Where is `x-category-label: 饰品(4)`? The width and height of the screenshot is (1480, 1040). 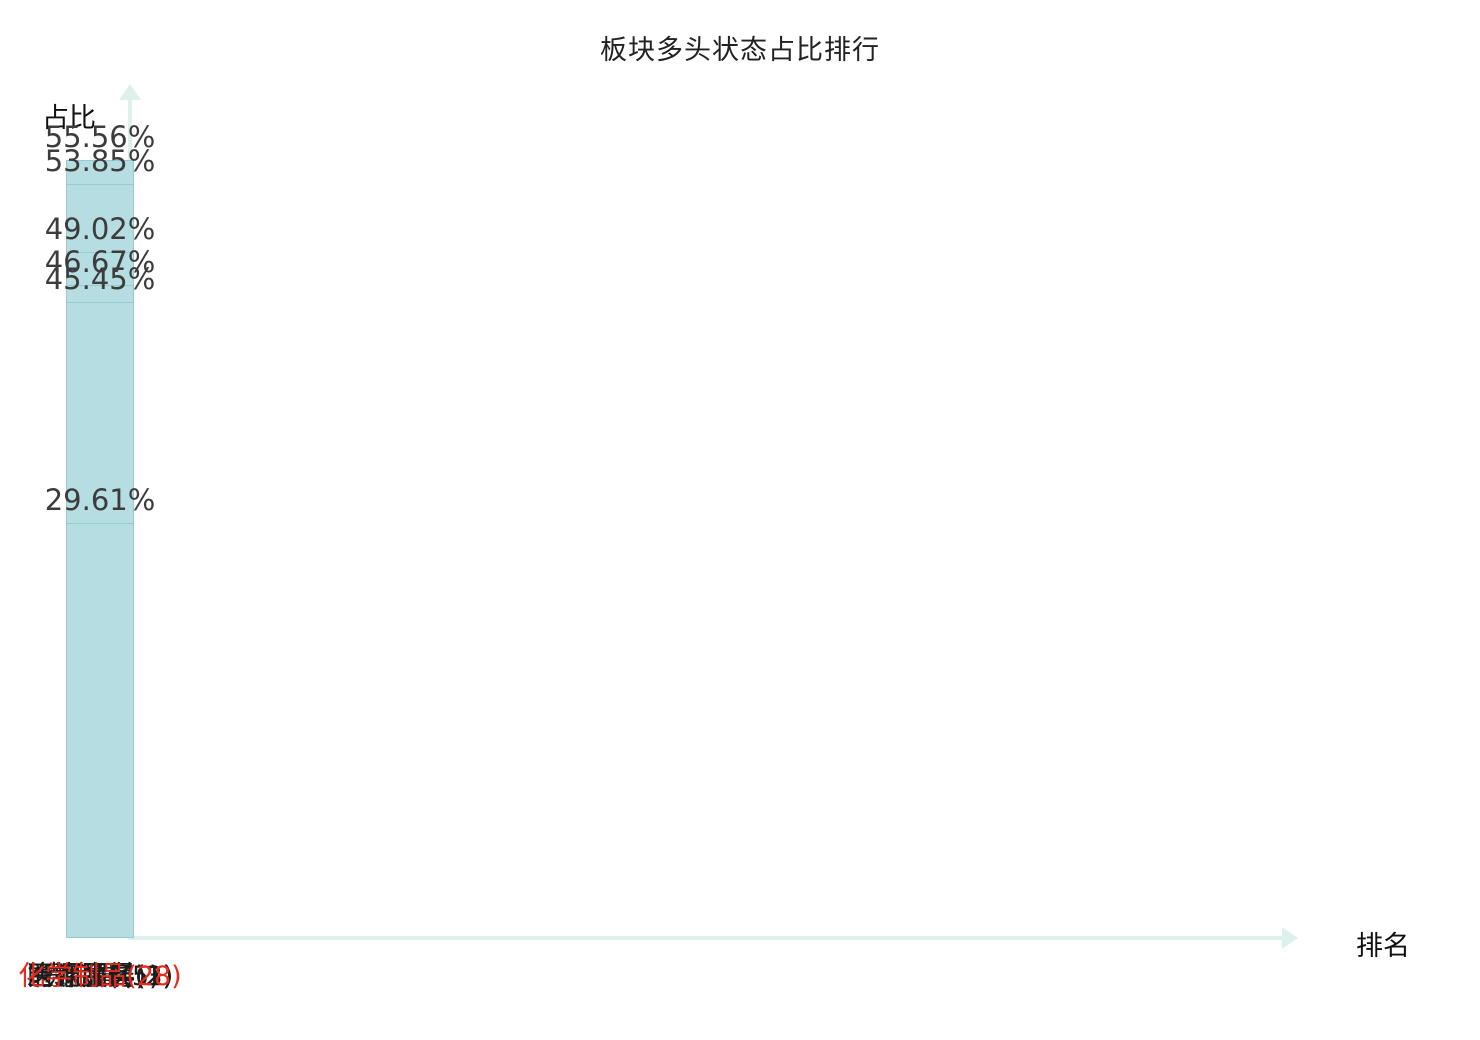
x-category-label: 饰品(4) is located at coordinates (100, 976).